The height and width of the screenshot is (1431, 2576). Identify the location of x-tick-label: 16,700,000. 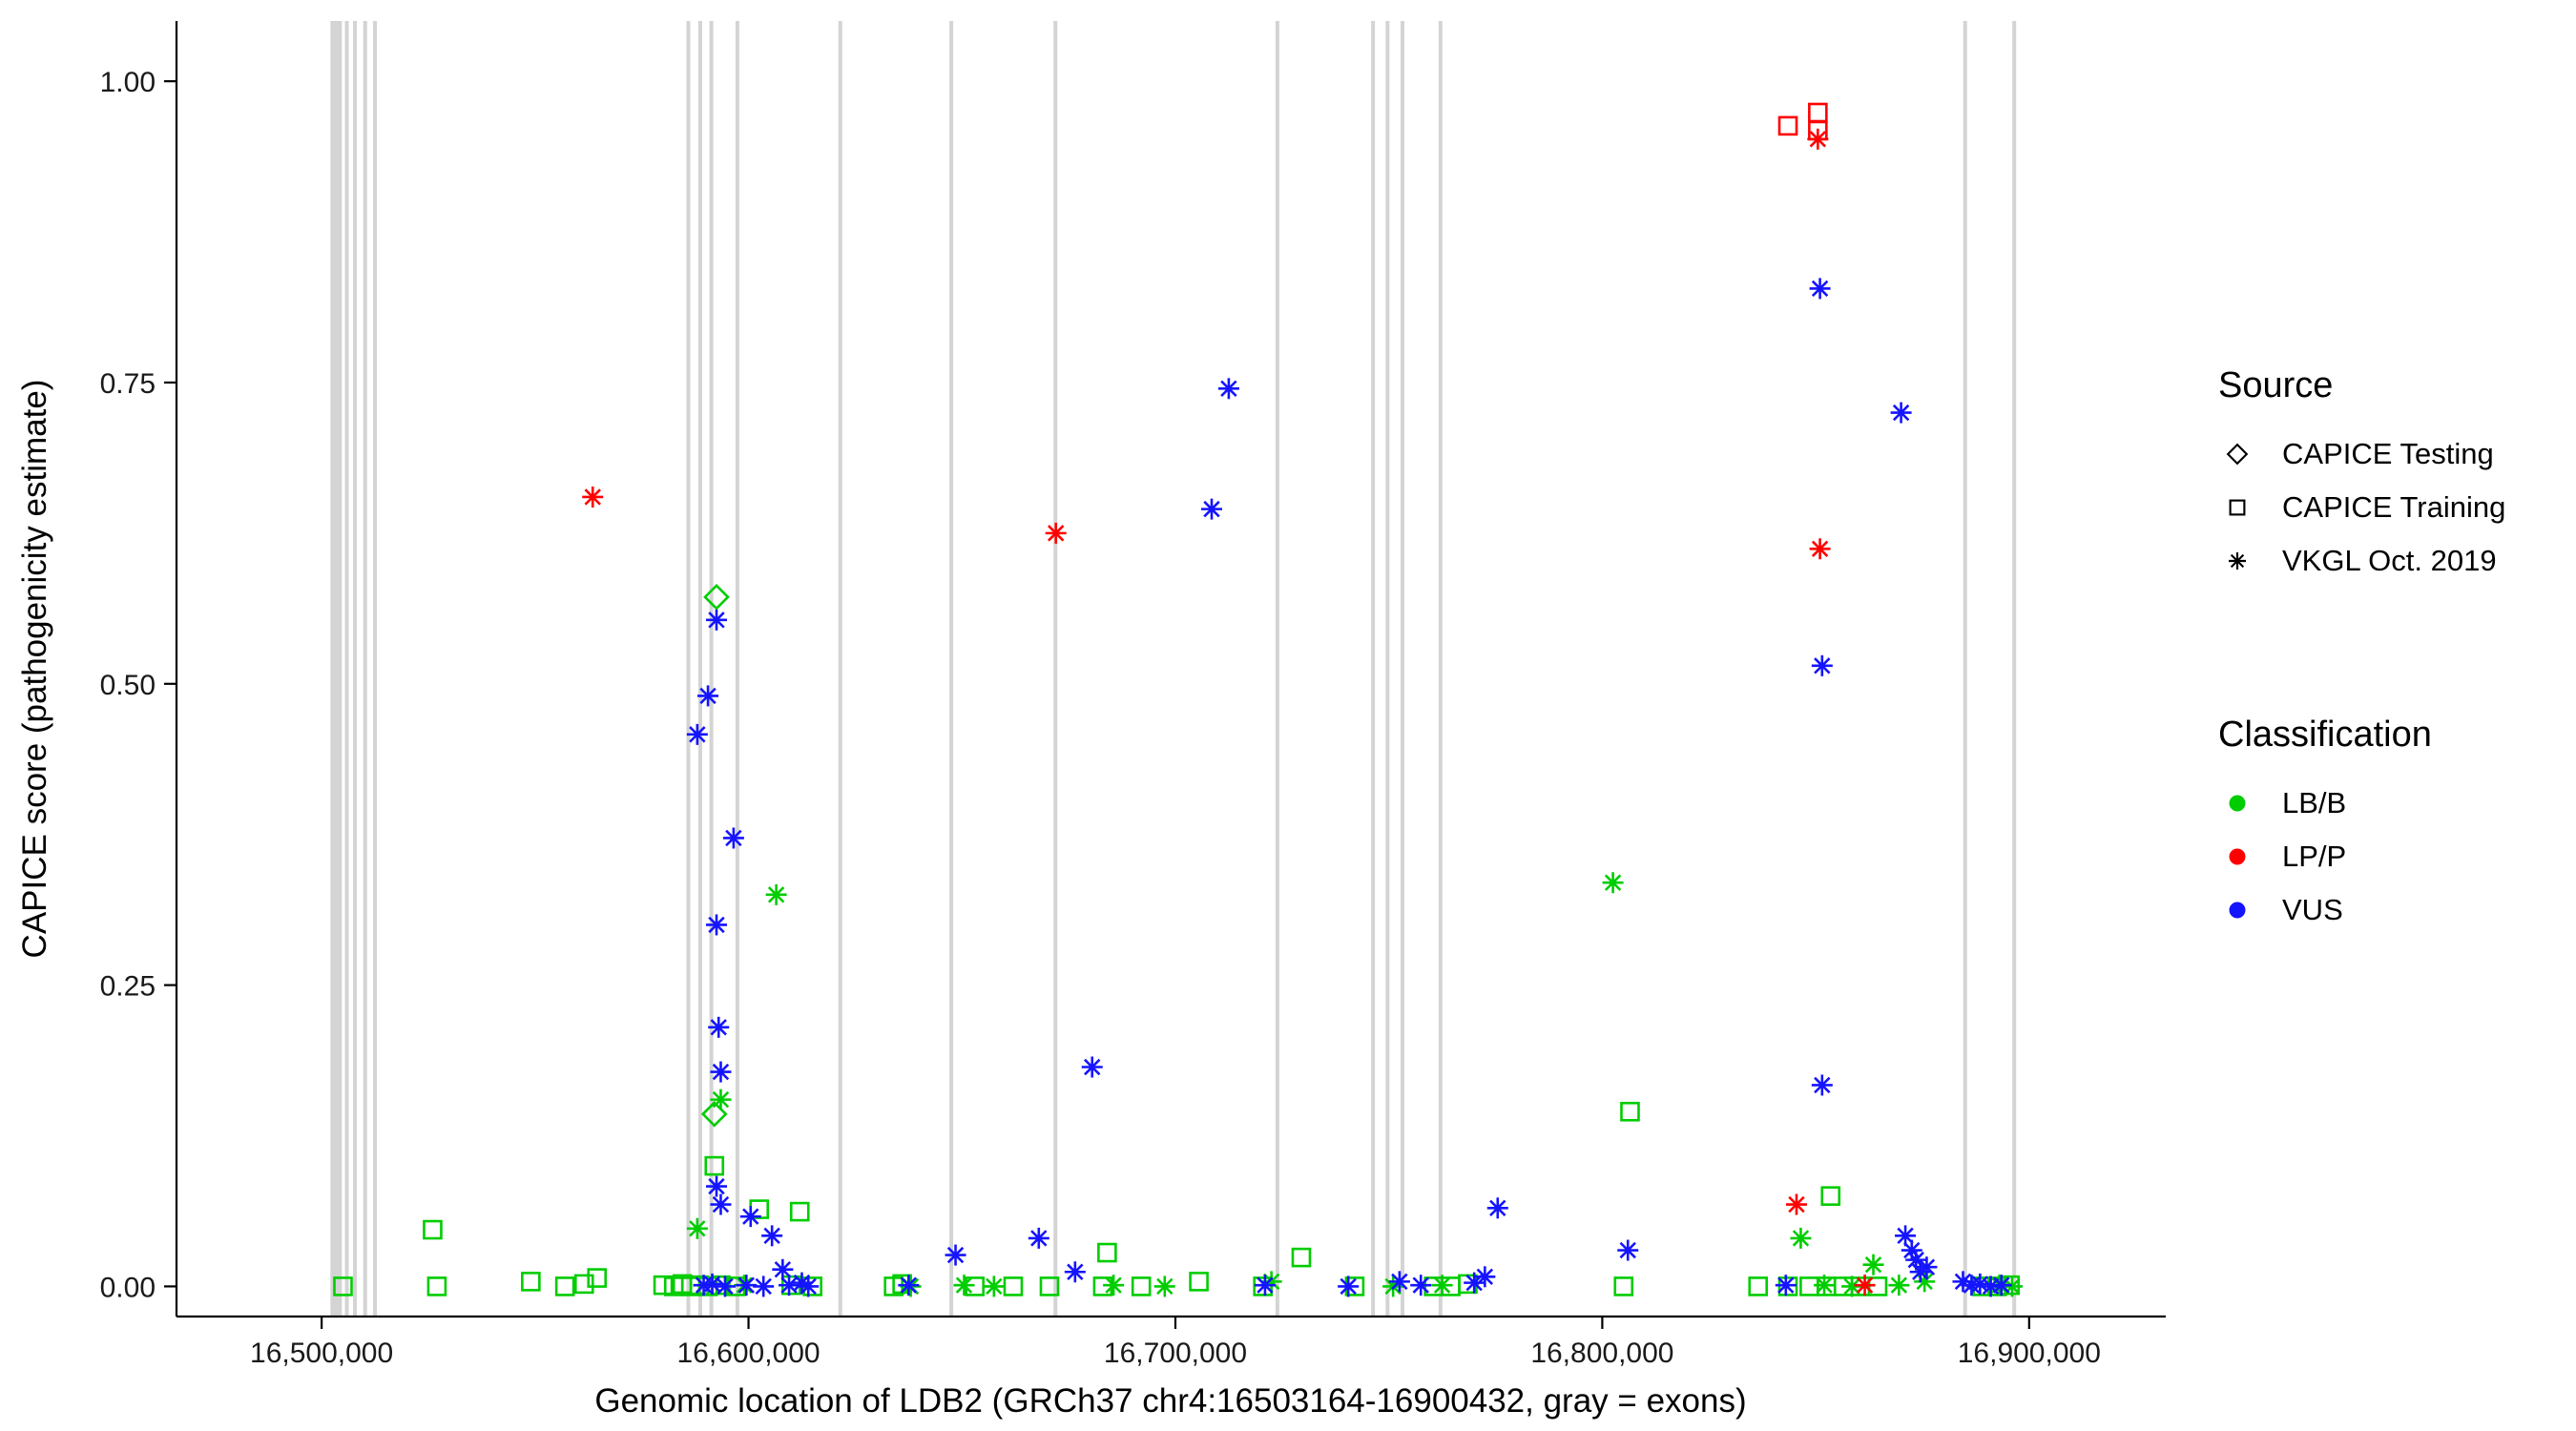
(1175, 1353).